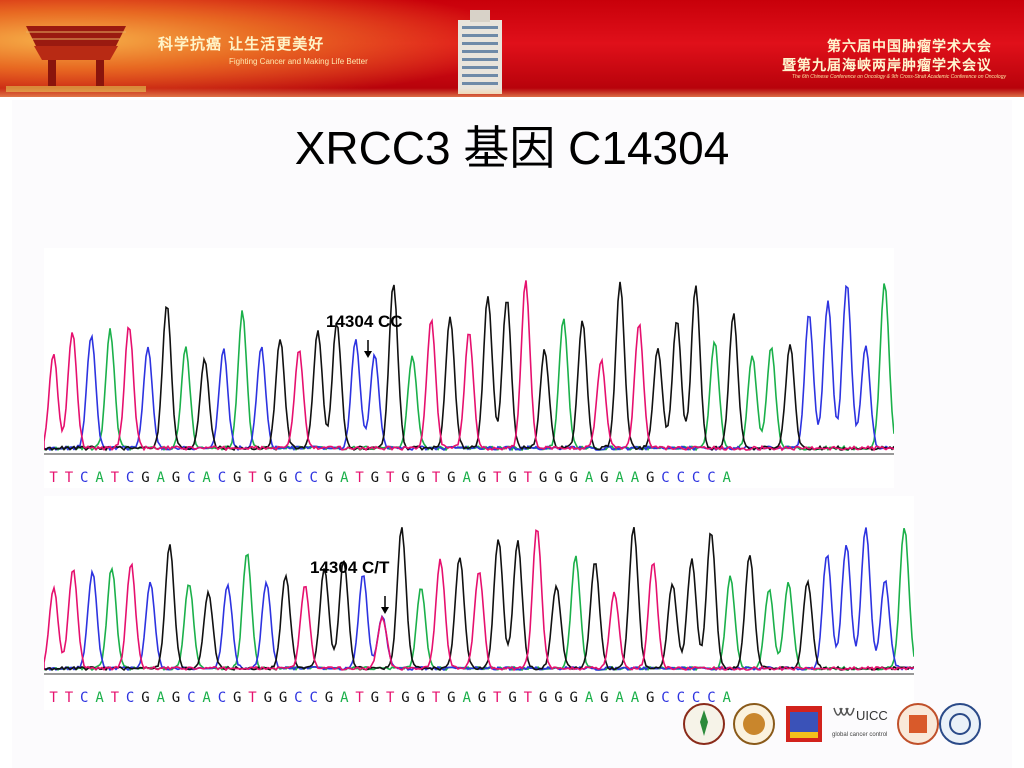  I want to click on china-pavilion-icon, so click(76, 59).